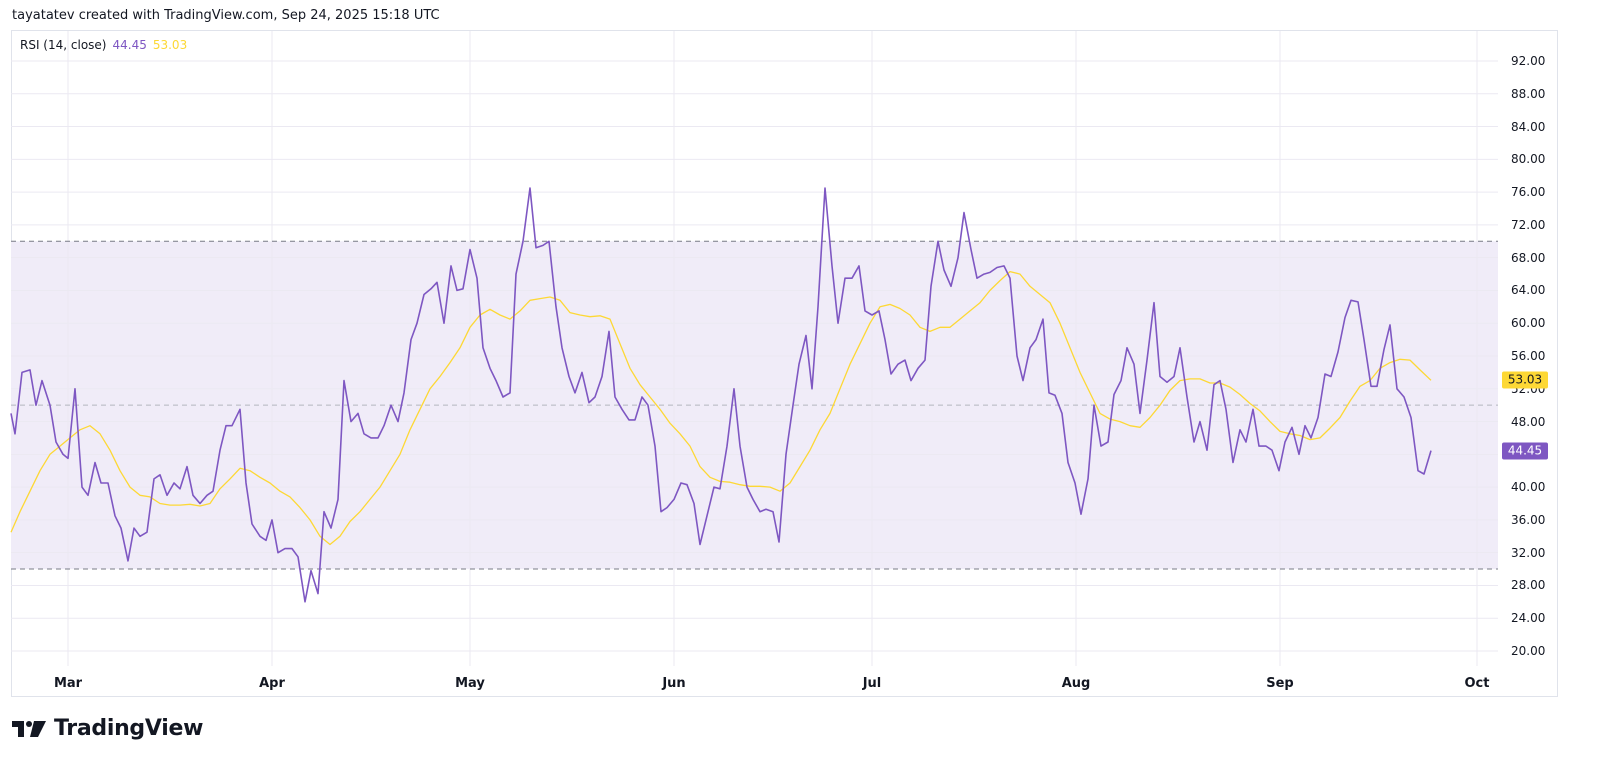 This screenshot has height=778, width=1600. I want to click on x-axis-tick-may: May, so click(470, 683).